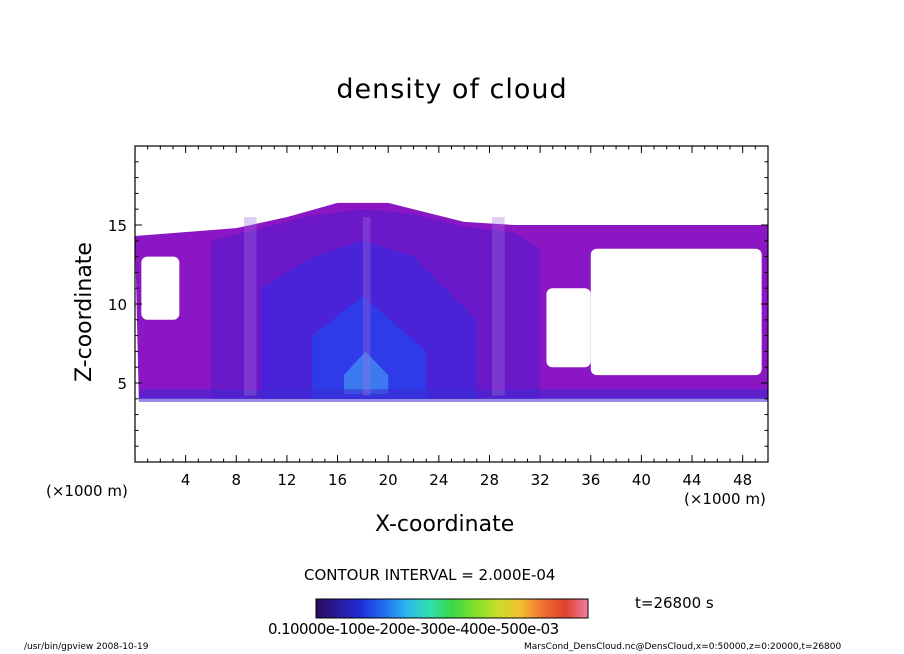 The width and height of the screenshot is (904, 654). I want to click on x-tick-label: 40, so click(641, 480).